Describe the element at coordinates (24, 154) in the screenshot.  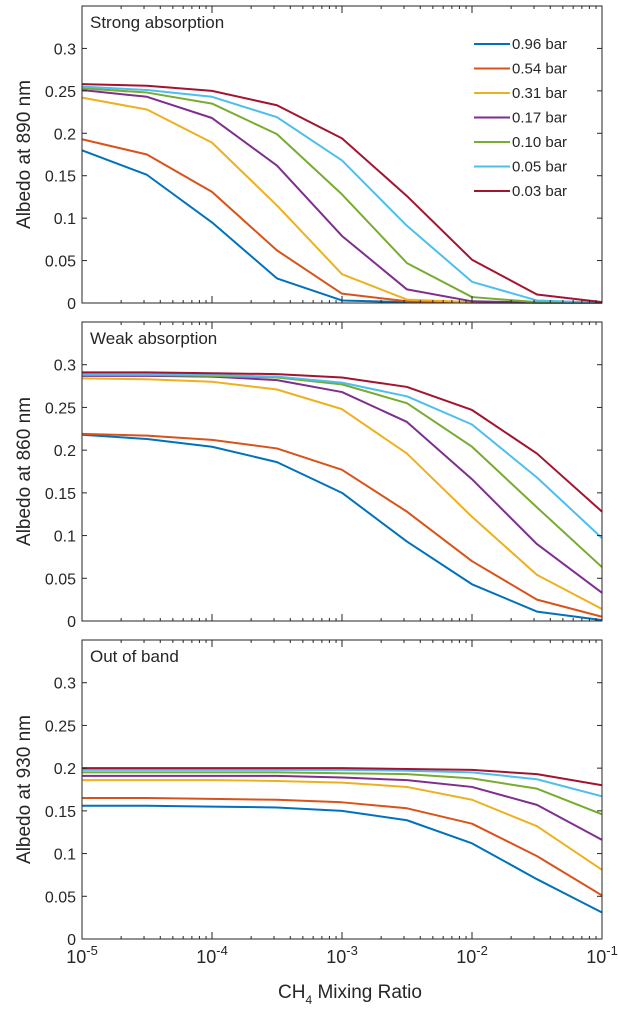
I see `y-axis-label: Albedo at 890 nm` at that location.